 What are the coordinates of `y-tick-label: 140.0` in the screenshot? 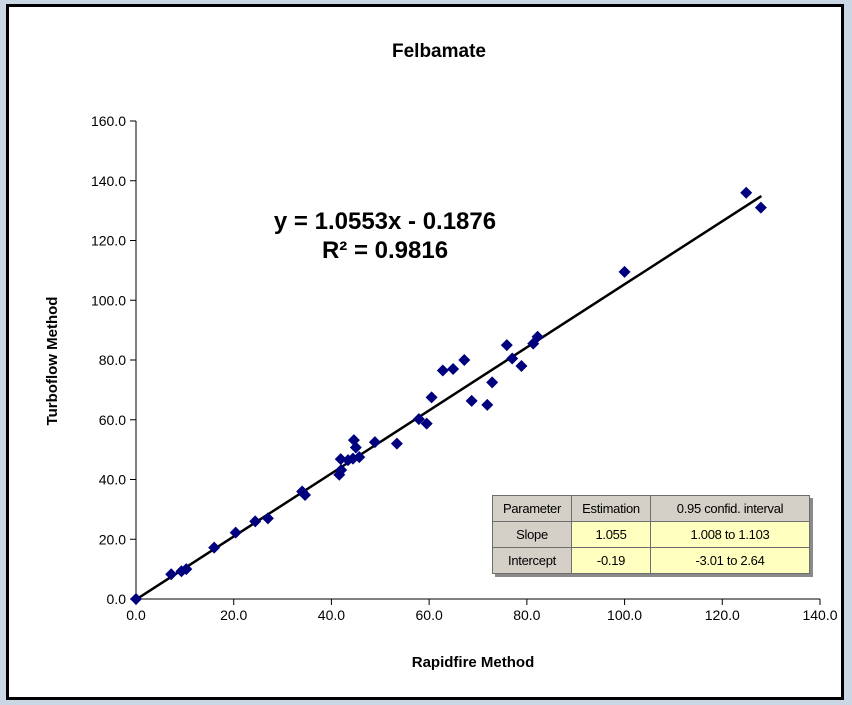 It's located at (108, 181).